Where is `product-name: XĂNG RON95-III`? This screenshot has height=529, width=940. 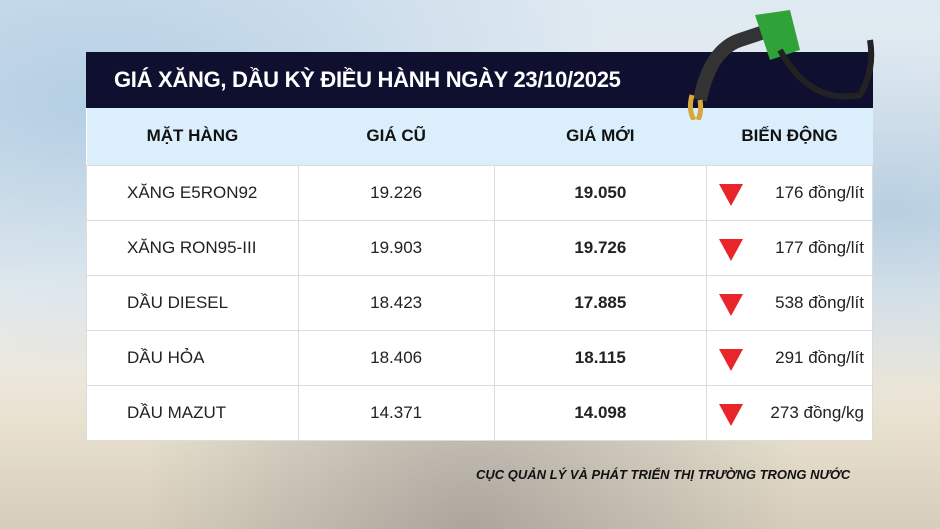 product-name: XĂNG RON95-III is located at coordinates (192, 247).